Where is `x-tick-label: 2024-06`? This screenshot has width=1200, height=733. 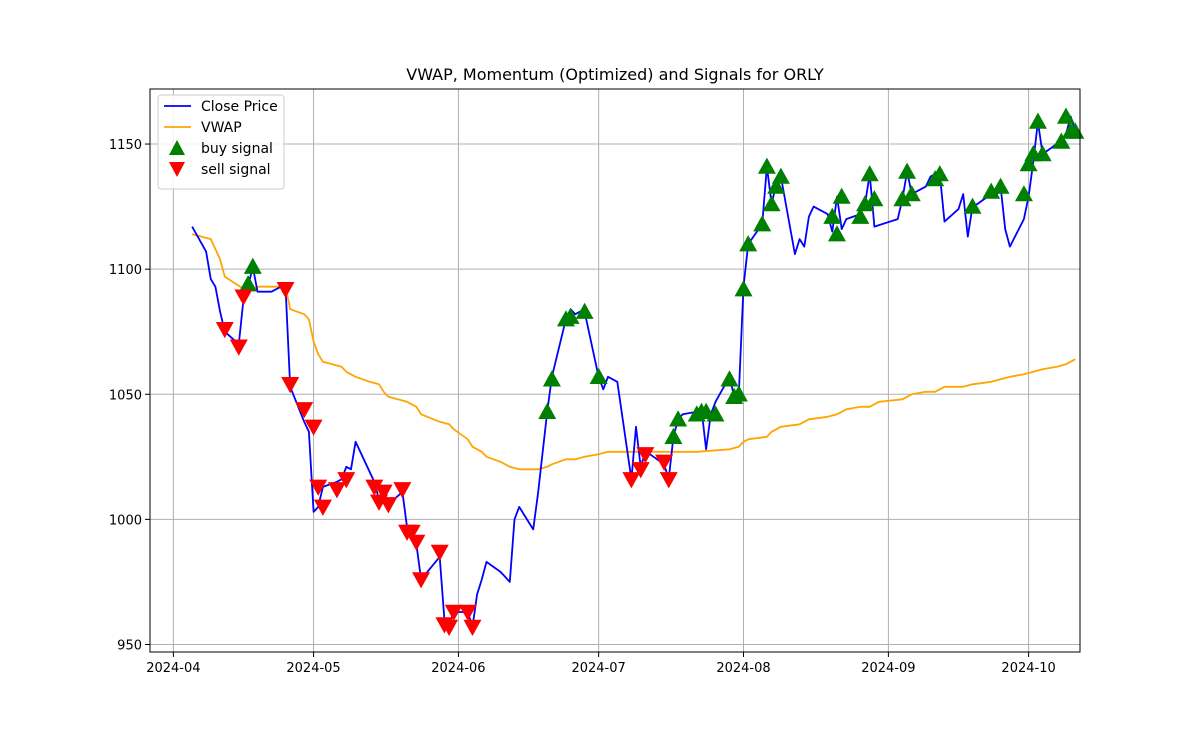 x-tick-label: 2024-06 is located at coordinates (458, 668).